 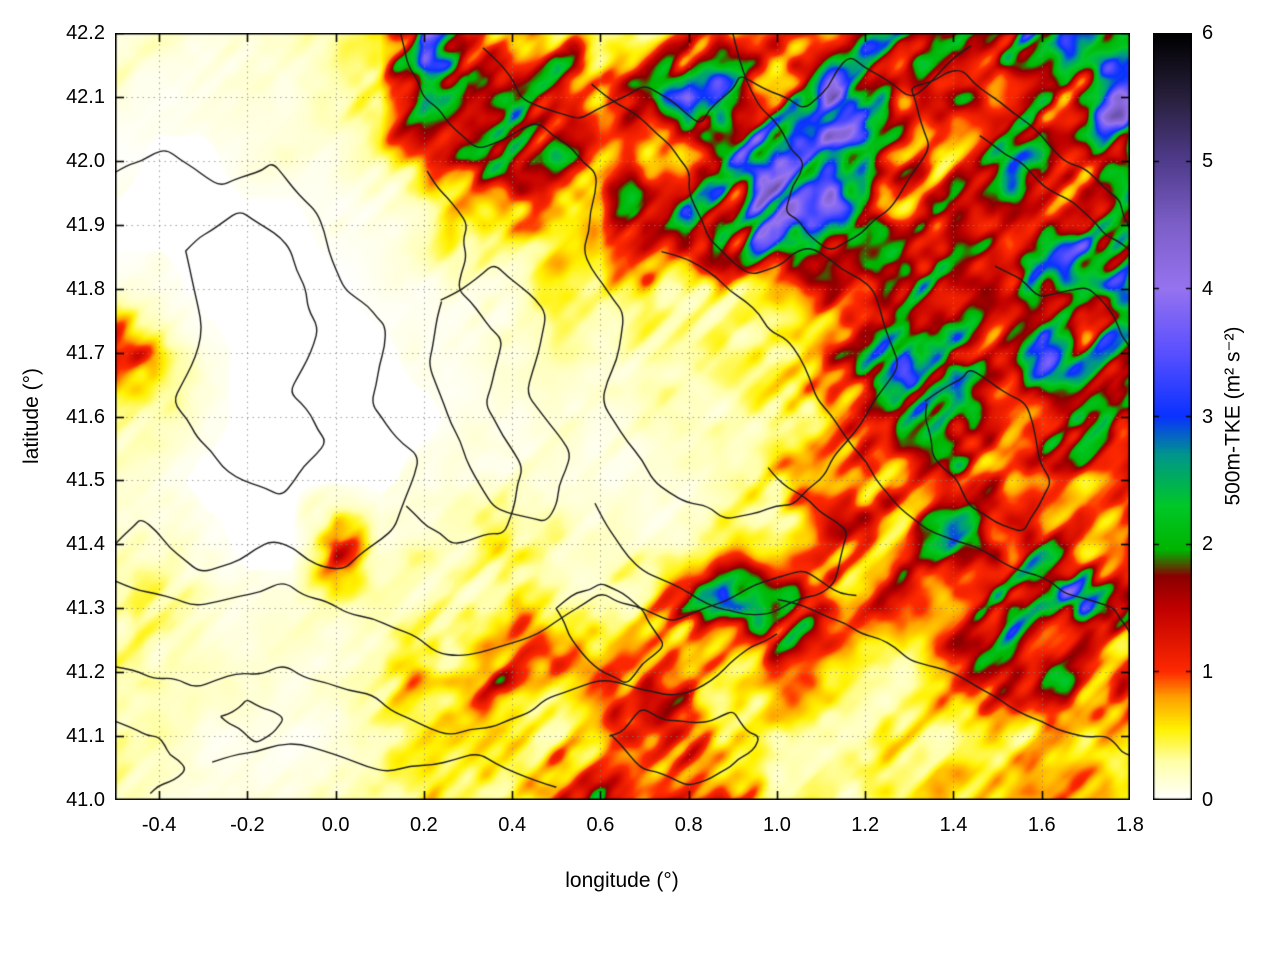 I want to click on colorbar-tick-label: 6, so click(x=1208, y=33).